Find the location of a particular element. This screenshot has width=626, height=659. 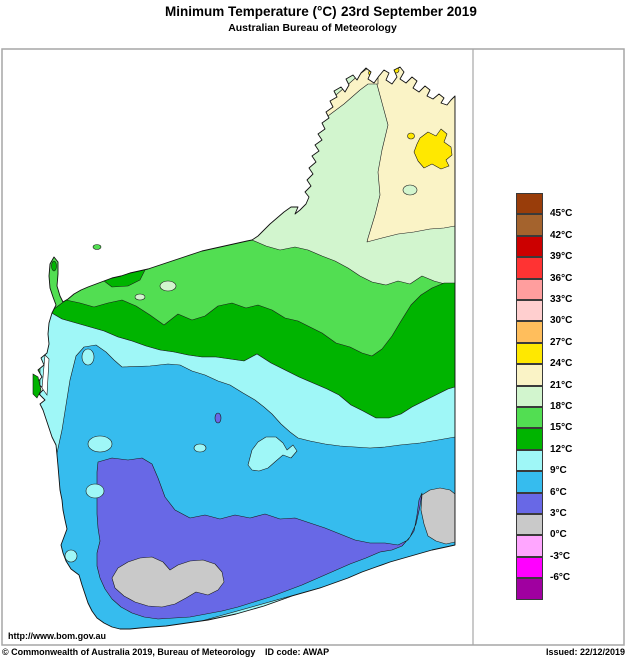

legend-label: 18°C is located at coordinates (561, 406).